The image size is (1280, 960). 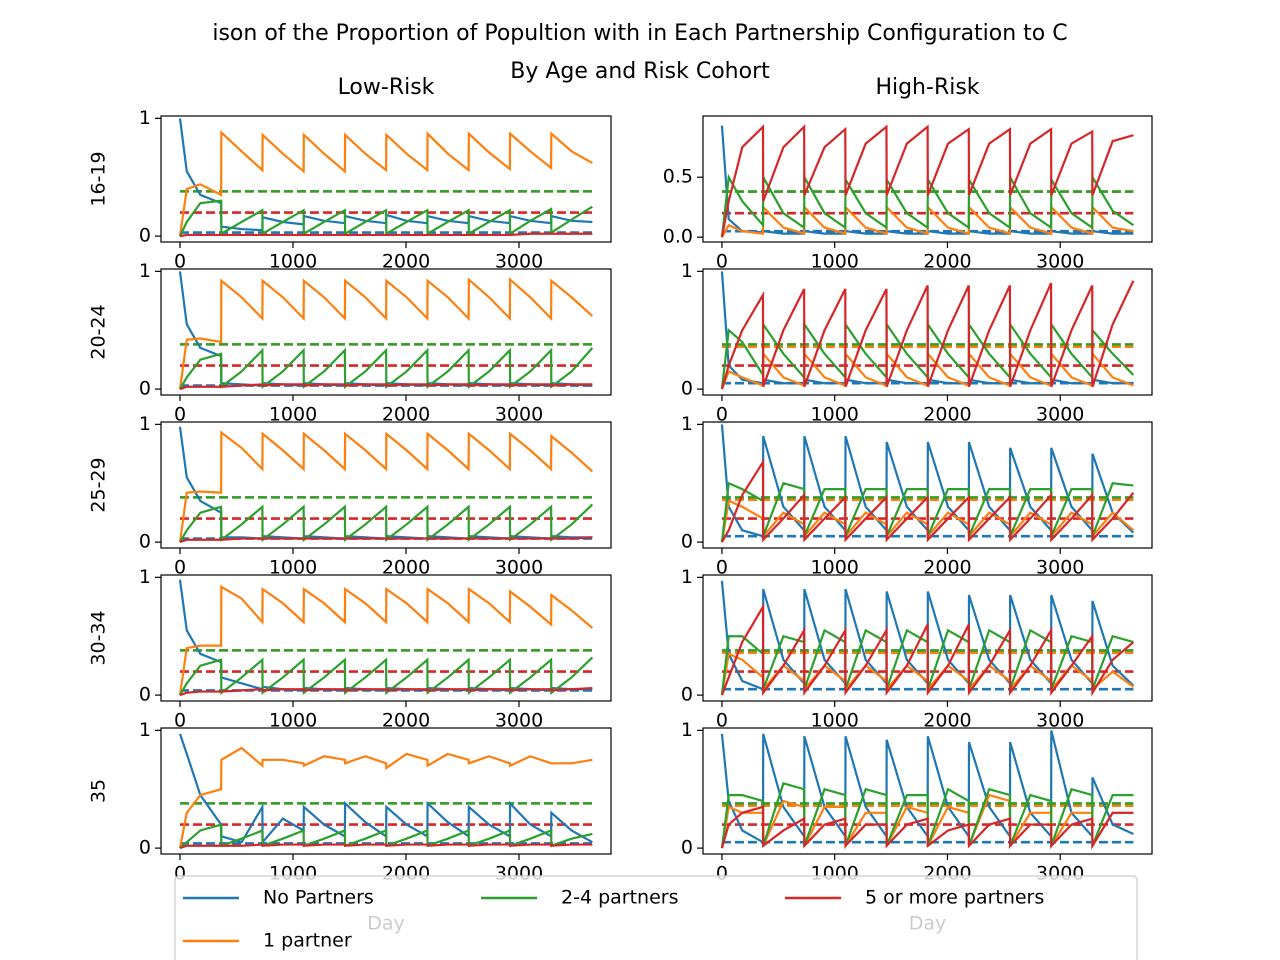 What do you see at coordinates (318, 898) in the screenshot?
I see `legend-label: No Partners` at bounding box center [318, 898].